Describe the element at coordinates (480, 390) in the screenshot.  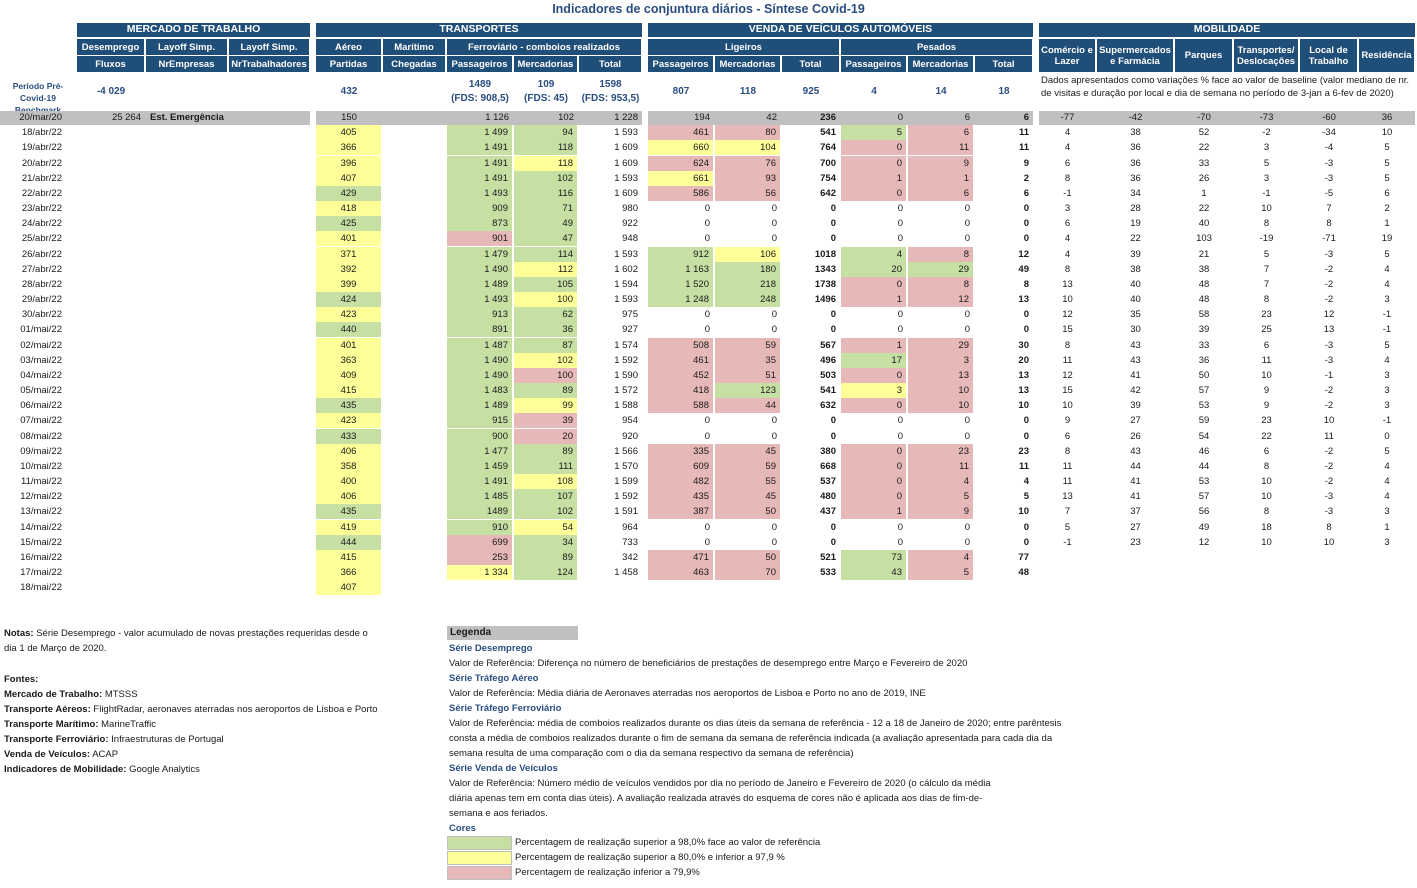
I see `cell-fp: 1 483` at that location.